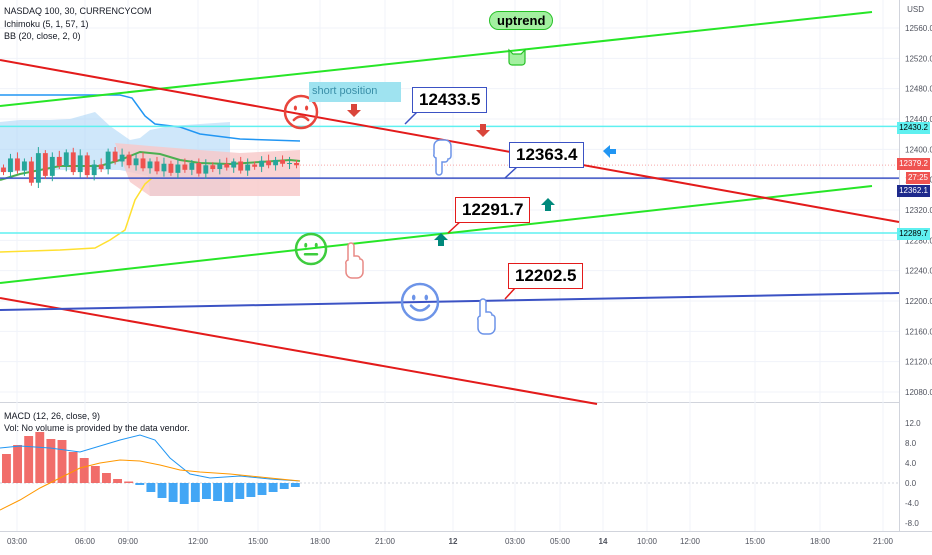  I want to click on trend-line, so click(299, 351).